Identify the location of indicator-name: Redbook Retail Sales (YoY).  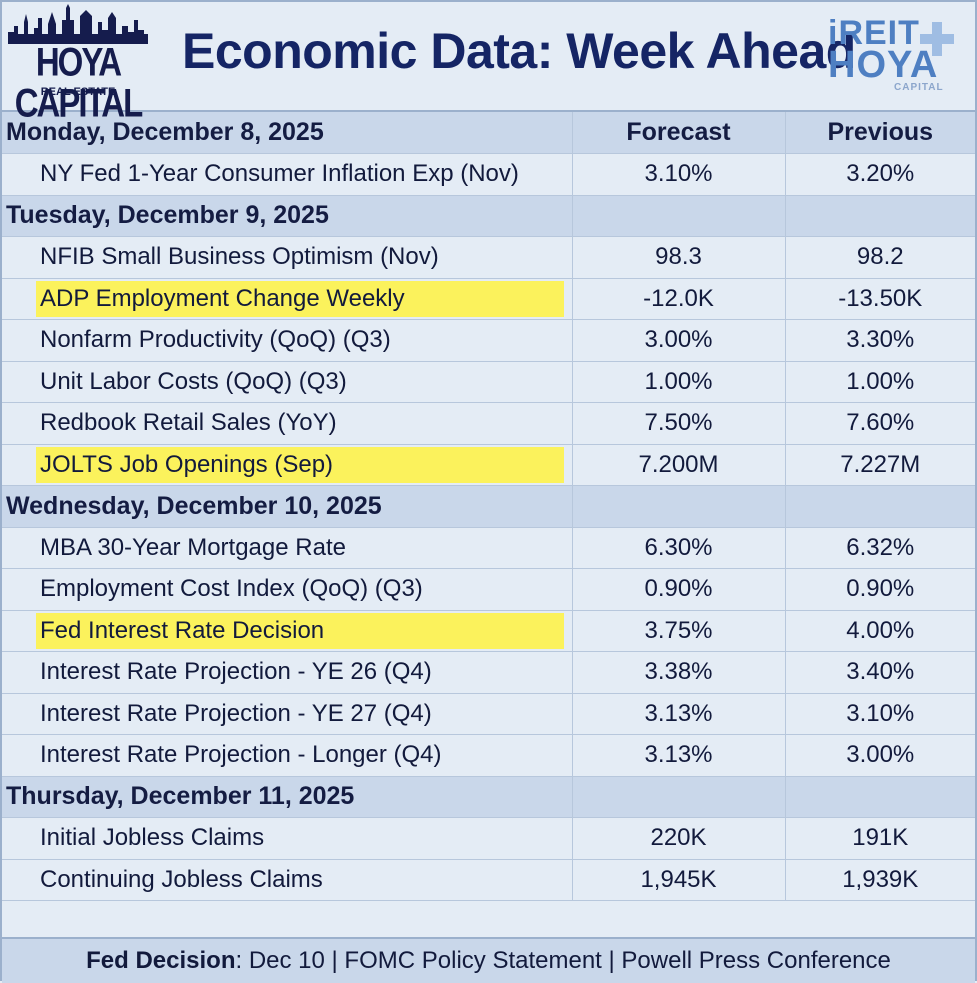
(188, 423).